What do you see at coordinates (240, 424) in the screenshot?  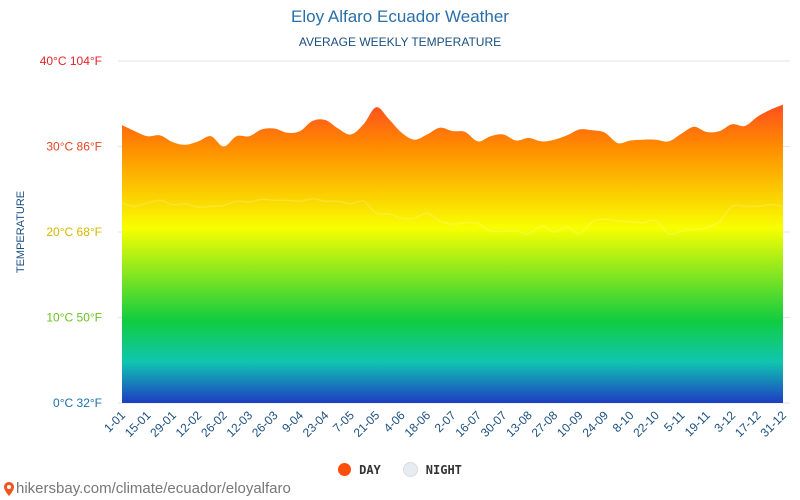 I see `x-tick-label: 12-03` at bounding box center [240, 424].